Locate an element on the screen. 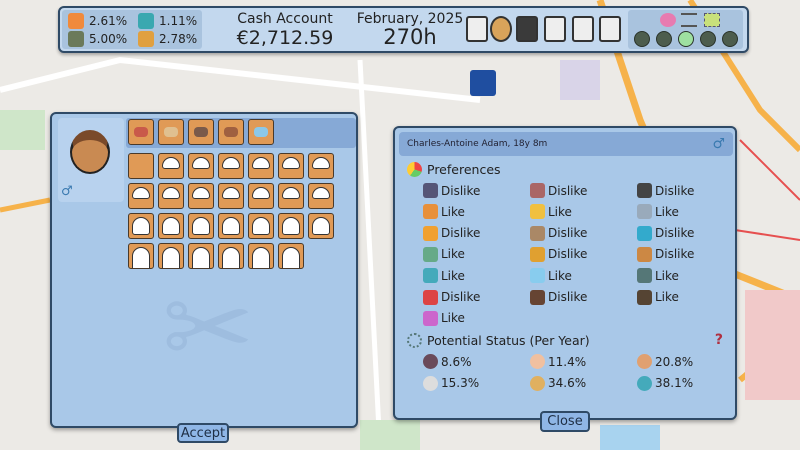 Image resolution: width=800 pixels, height=450 pixels. document-list-icon is located at coordinates (477, 29).